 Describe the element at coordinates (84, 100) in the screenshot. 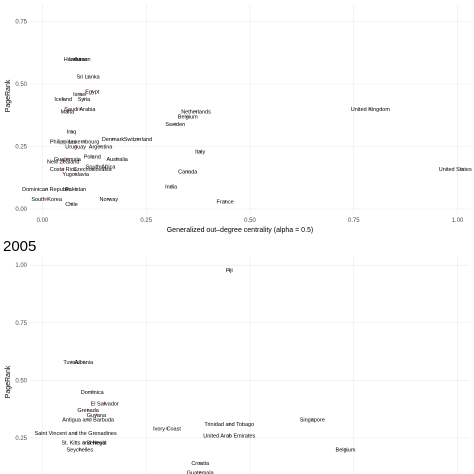

I see `data-point-label: Syria` at that location.